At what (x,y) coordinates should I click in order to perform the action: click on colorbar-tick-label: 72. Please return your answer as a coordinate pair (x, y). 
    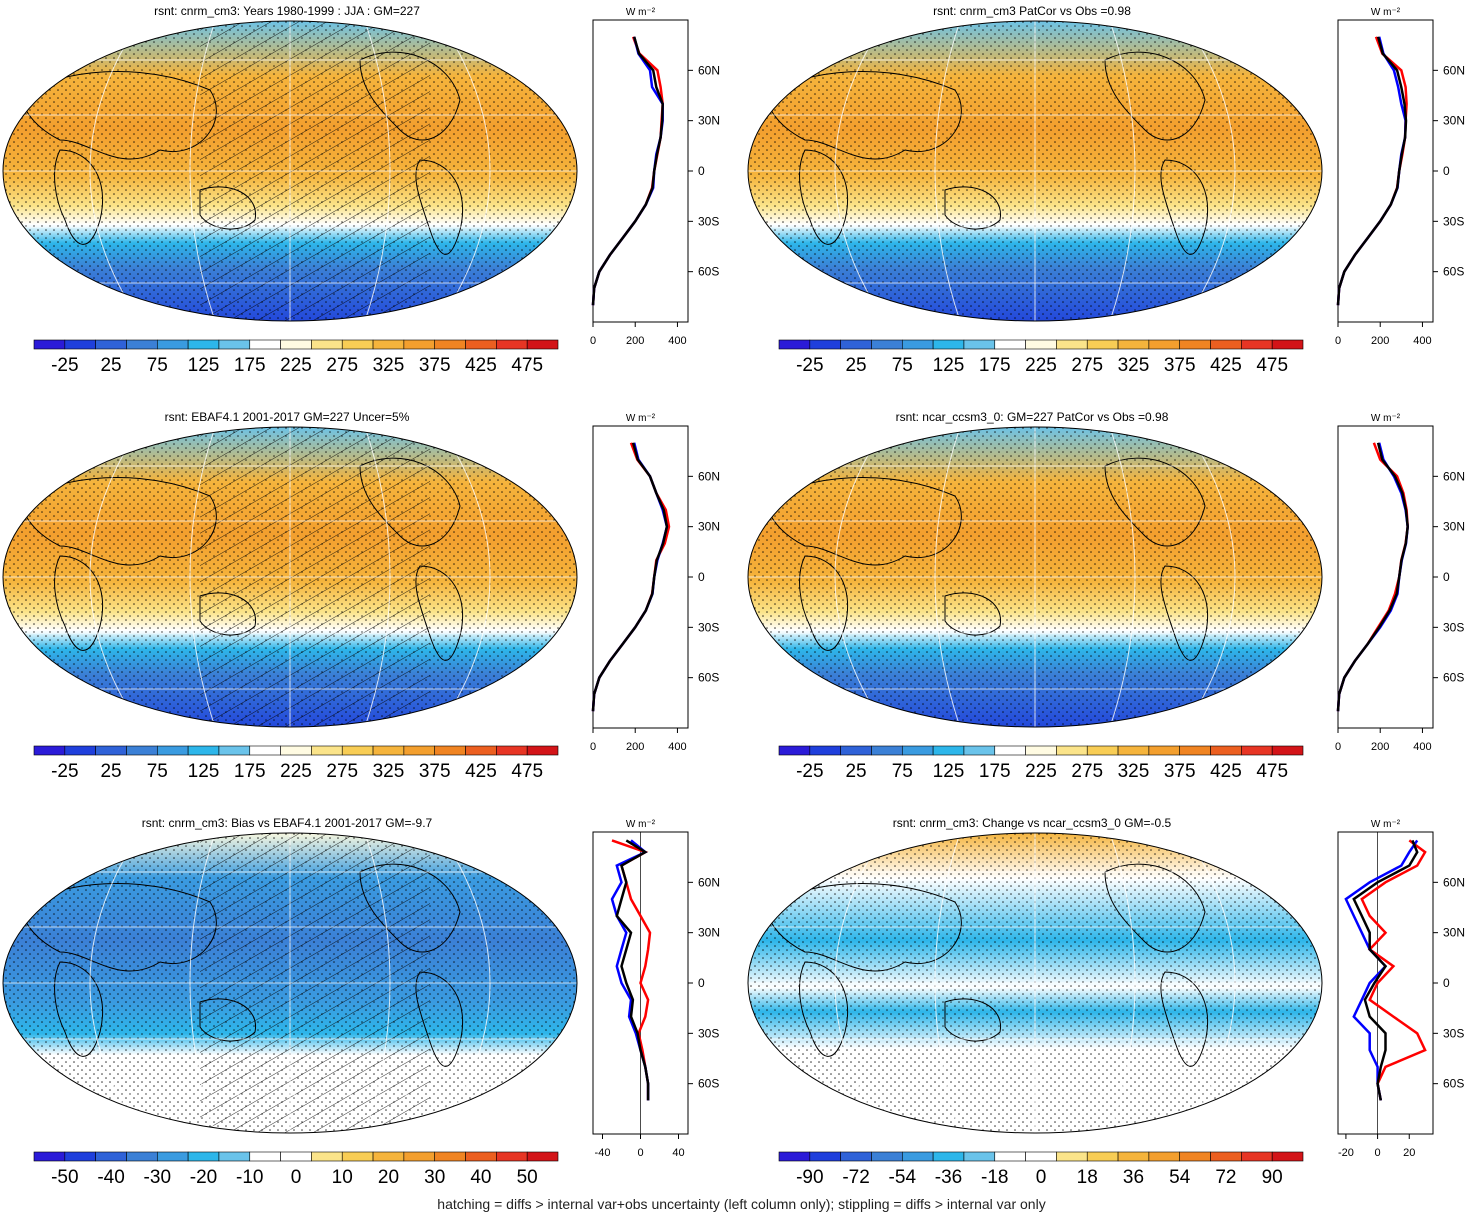
    Looking at the image, I should click on (1225, 1177).